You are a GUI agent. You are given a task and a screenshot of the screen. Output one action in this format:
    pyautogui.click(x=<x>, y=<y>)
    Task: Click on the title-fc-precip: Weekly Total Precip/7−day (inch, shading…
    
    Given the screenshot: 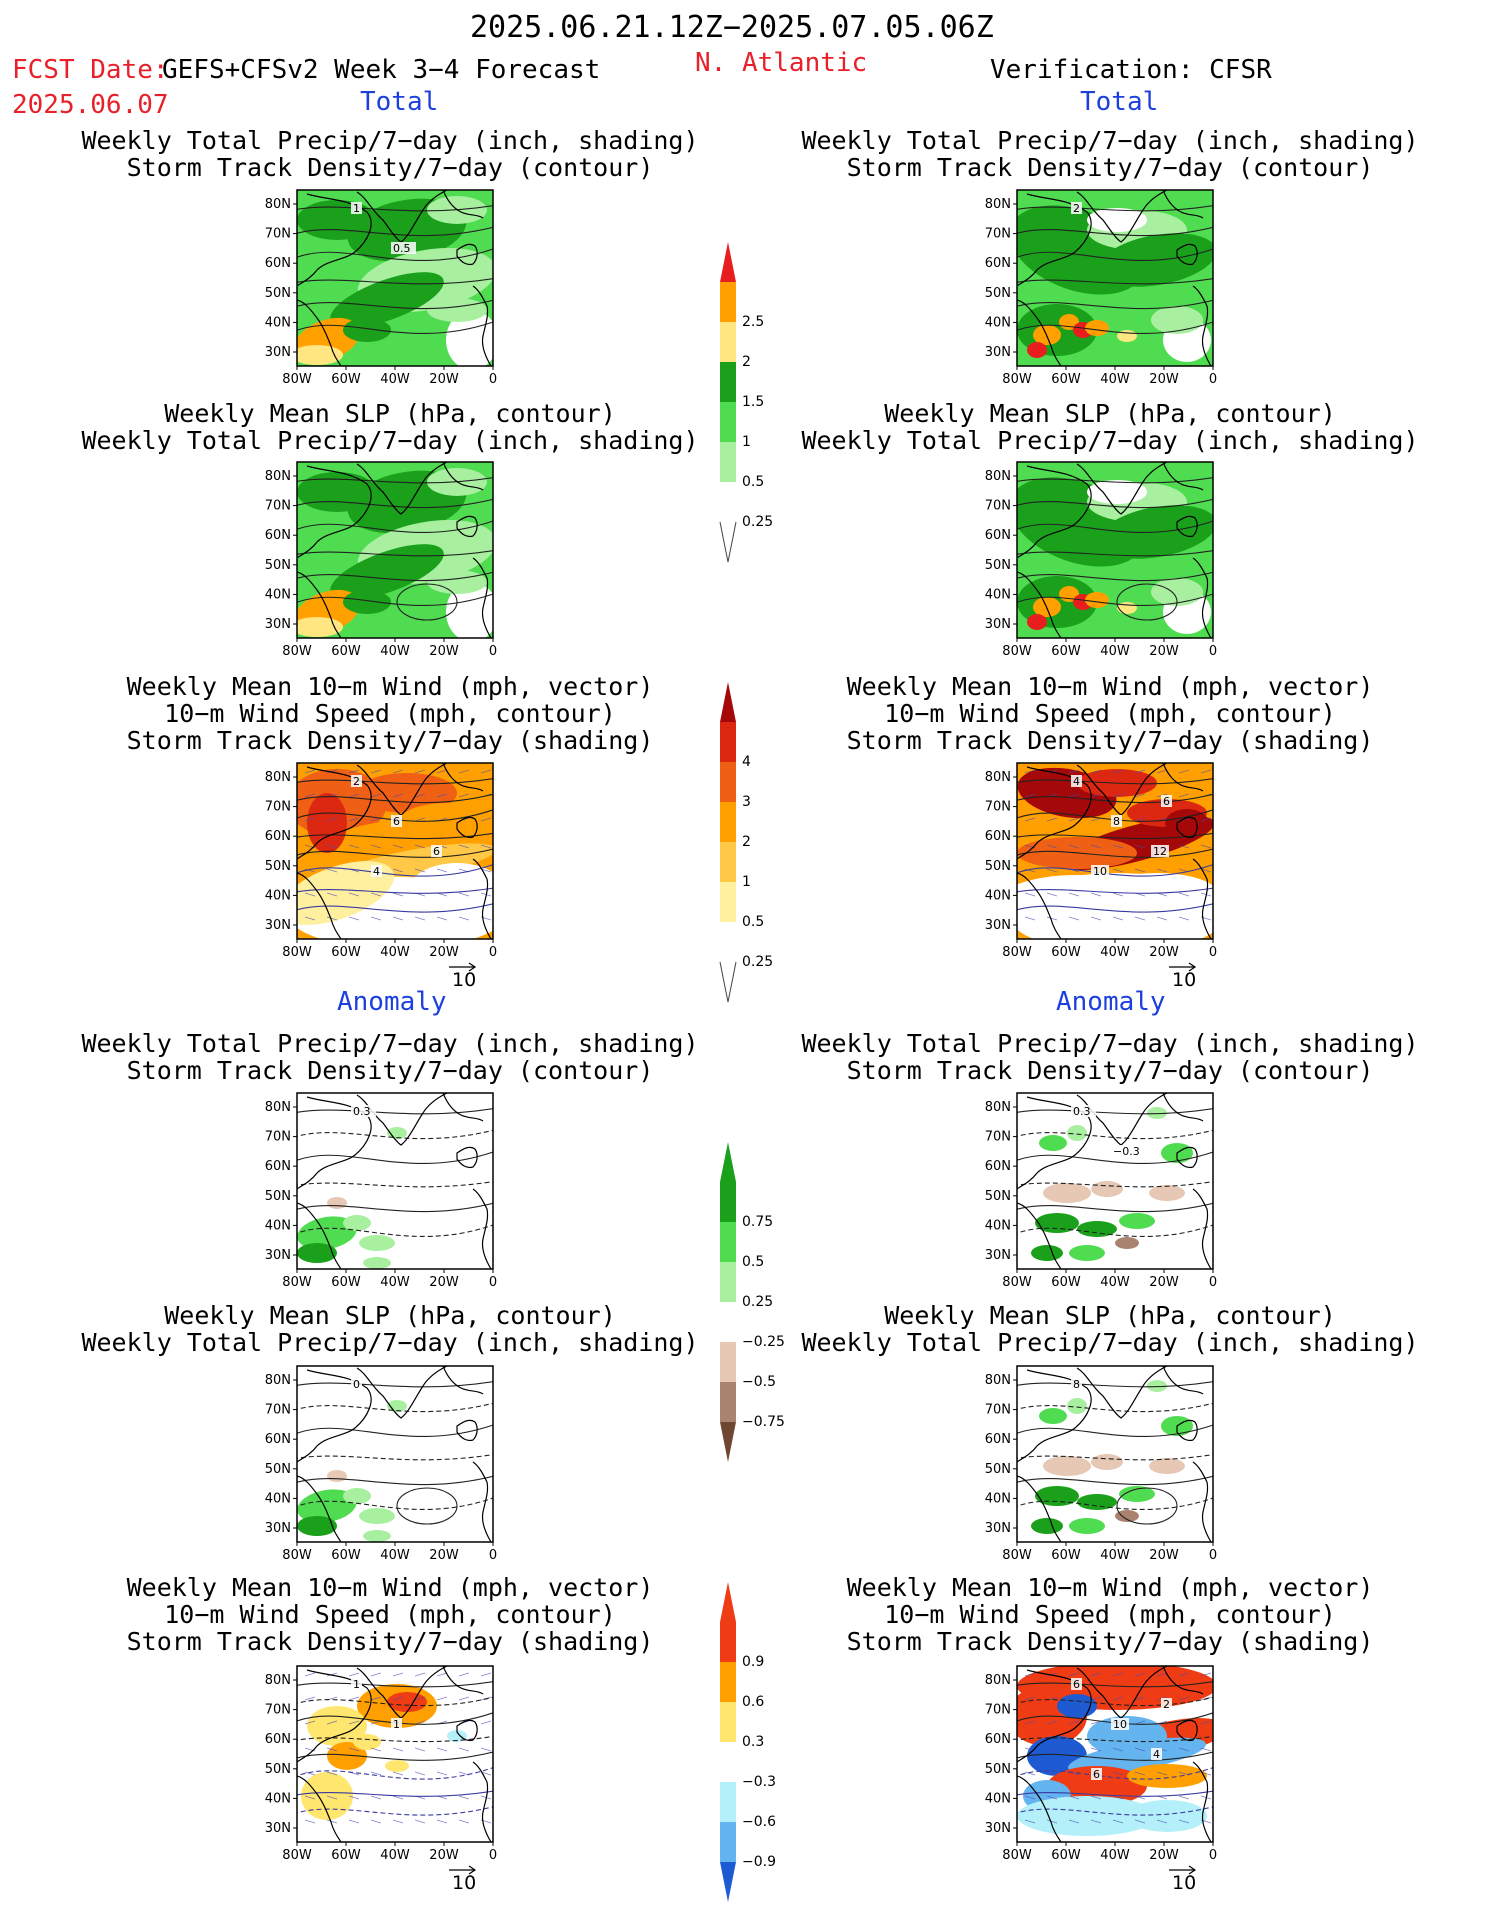 What is the action you would take?
    pyautogui.click(x=390, y=154)
    